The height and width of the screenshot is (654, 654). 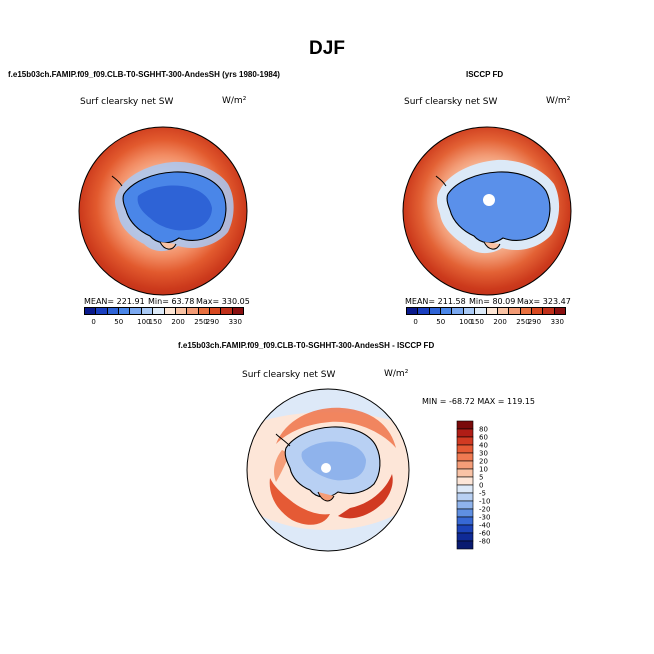 I want to click on panel1-map, so click(x=163, y=211).